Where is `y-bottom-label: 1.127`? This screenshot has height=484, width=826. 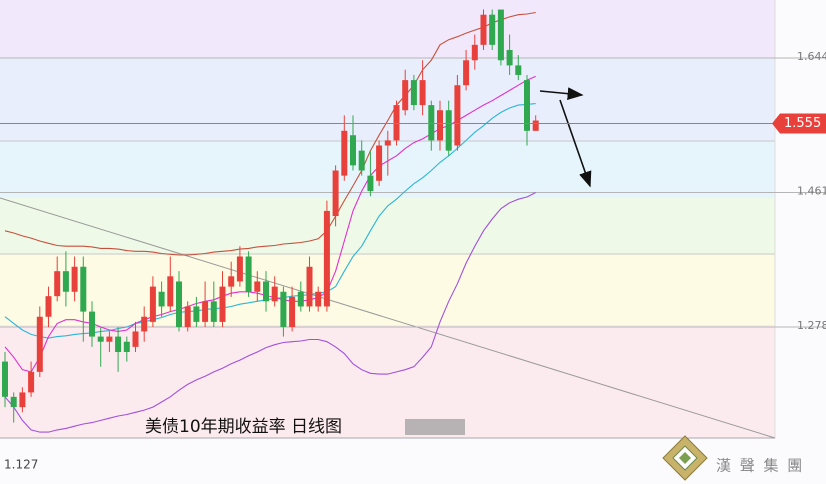
y-bottom-label: 1.127 is located at coordinates (21, 465).